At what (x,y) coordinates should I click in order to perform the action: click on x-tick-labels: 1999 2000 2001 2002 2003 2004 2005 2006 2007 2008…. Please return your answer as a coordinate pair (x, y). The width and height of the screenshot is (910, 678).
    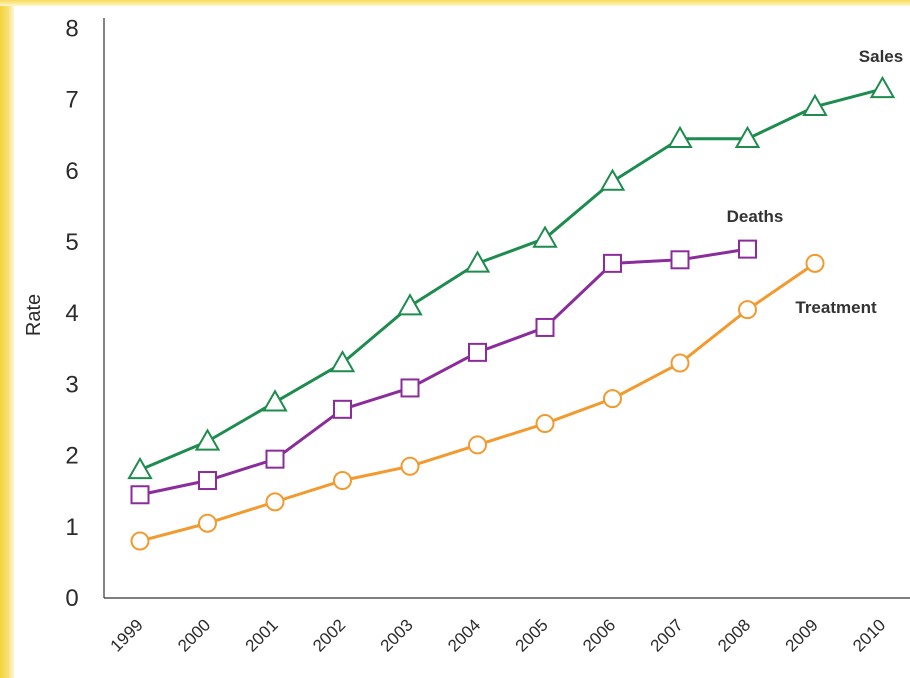
    Looking at the image, I should click on (498, 635).